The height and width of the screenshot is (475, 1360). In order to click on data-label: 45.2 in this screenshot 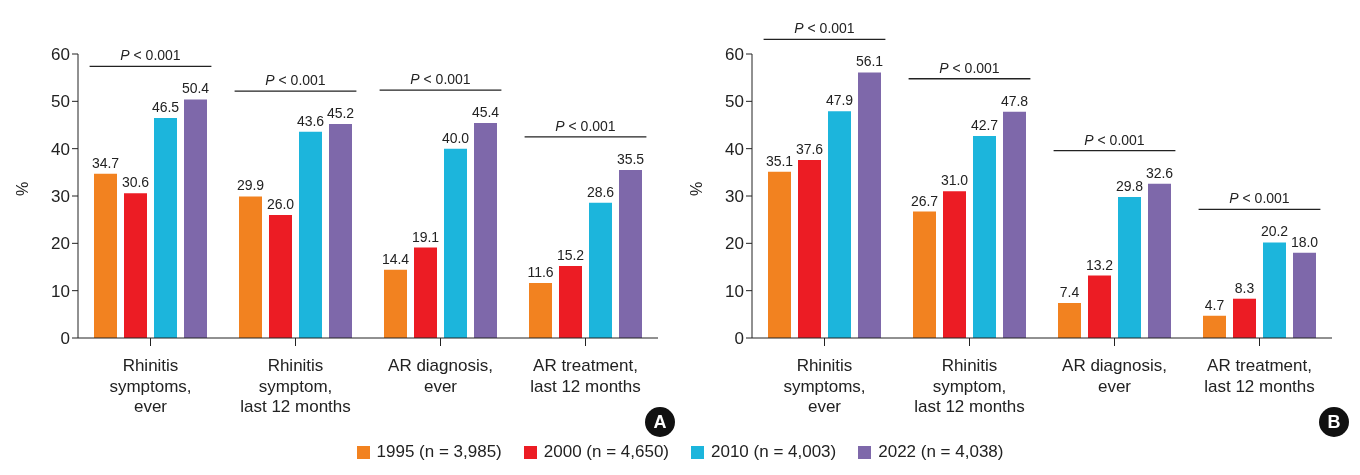, I will do `click(340, 113)`.